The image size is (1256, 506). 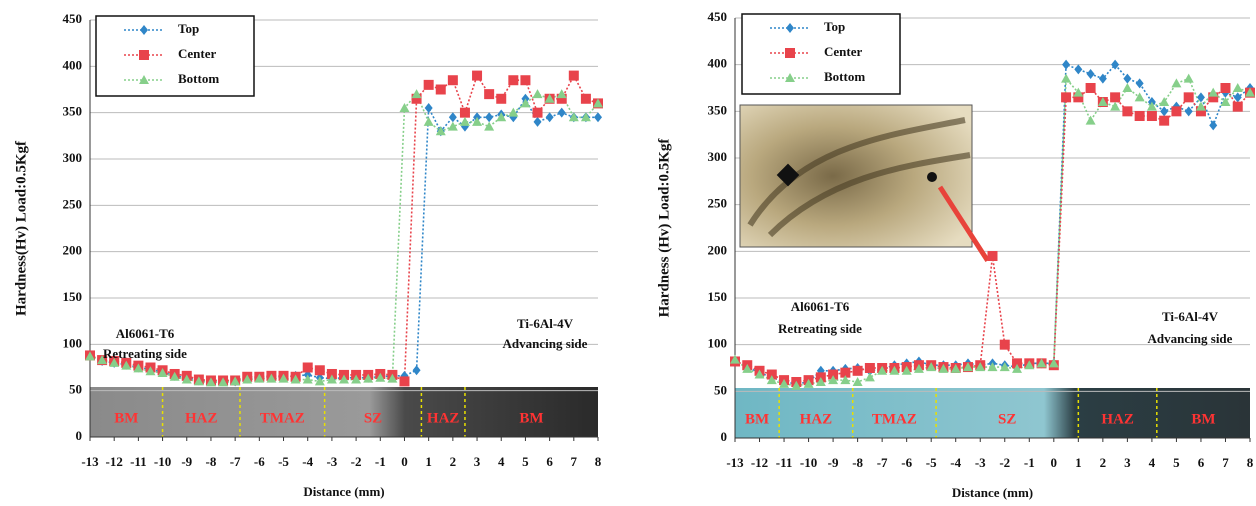 I want to click on x-tick-label: -12, so click(x=114, y=461).